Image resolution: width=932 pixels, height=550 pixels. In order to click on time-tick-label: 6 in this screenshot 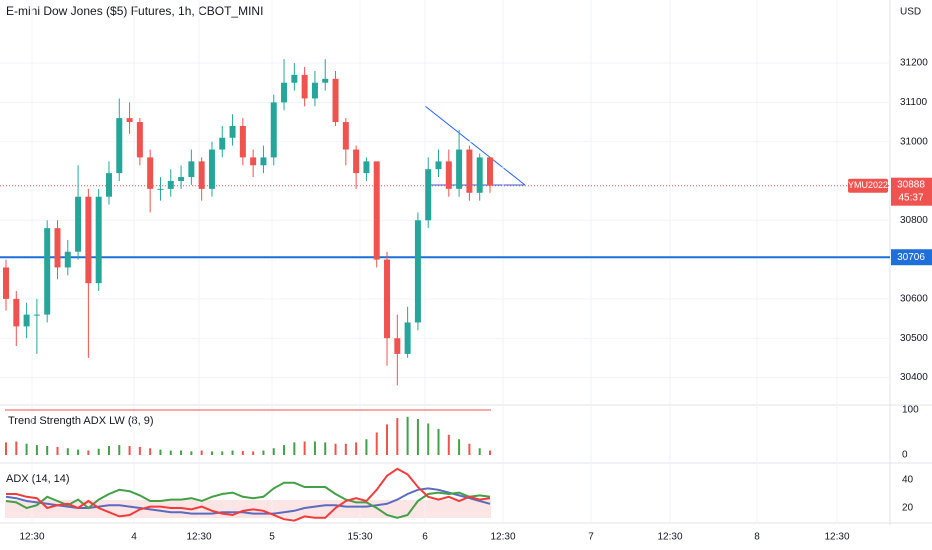, I will do `click(425, 537)`.